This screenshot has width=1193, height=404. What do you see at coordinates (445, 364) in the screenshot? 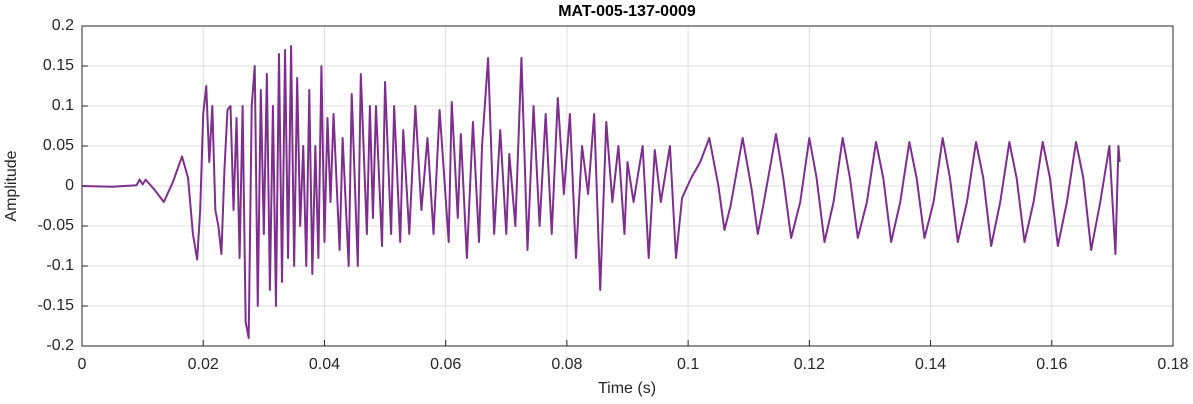
I see `x-tick-label: 0.06` at bounding box center [445, 364].